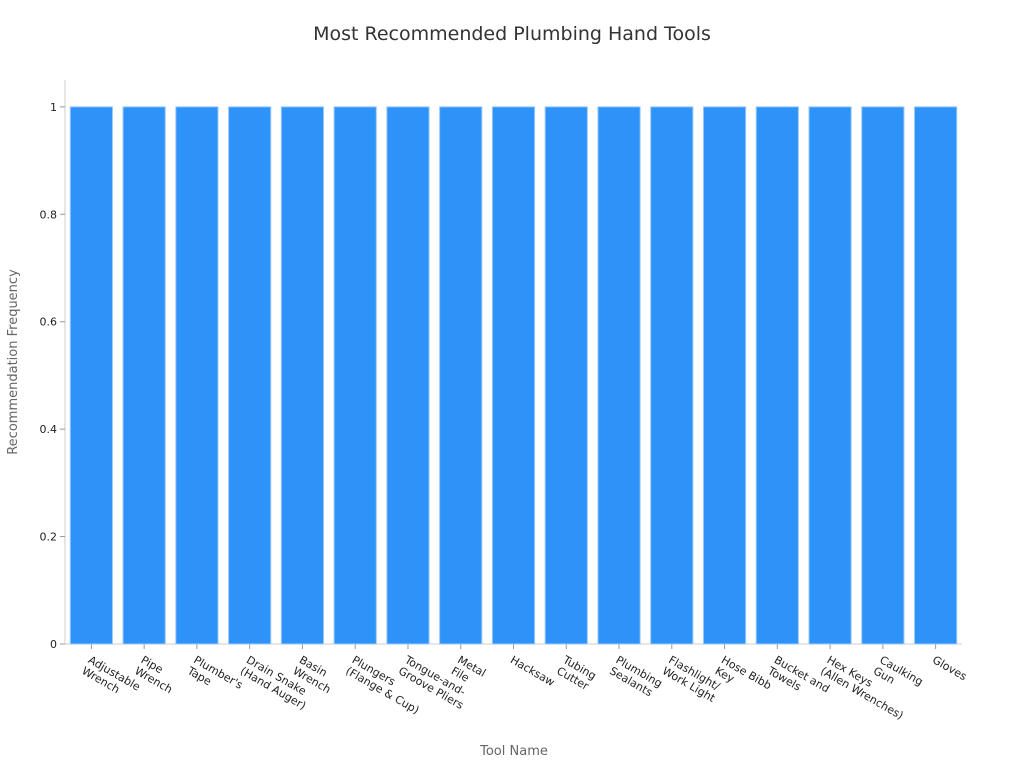 Image resolution: width=1024 pixels, height=768 pixels. Describe the element at coordinates (111, 678) in the screenshot. I see `x-tick-label: AdjustableWrench` at that location.